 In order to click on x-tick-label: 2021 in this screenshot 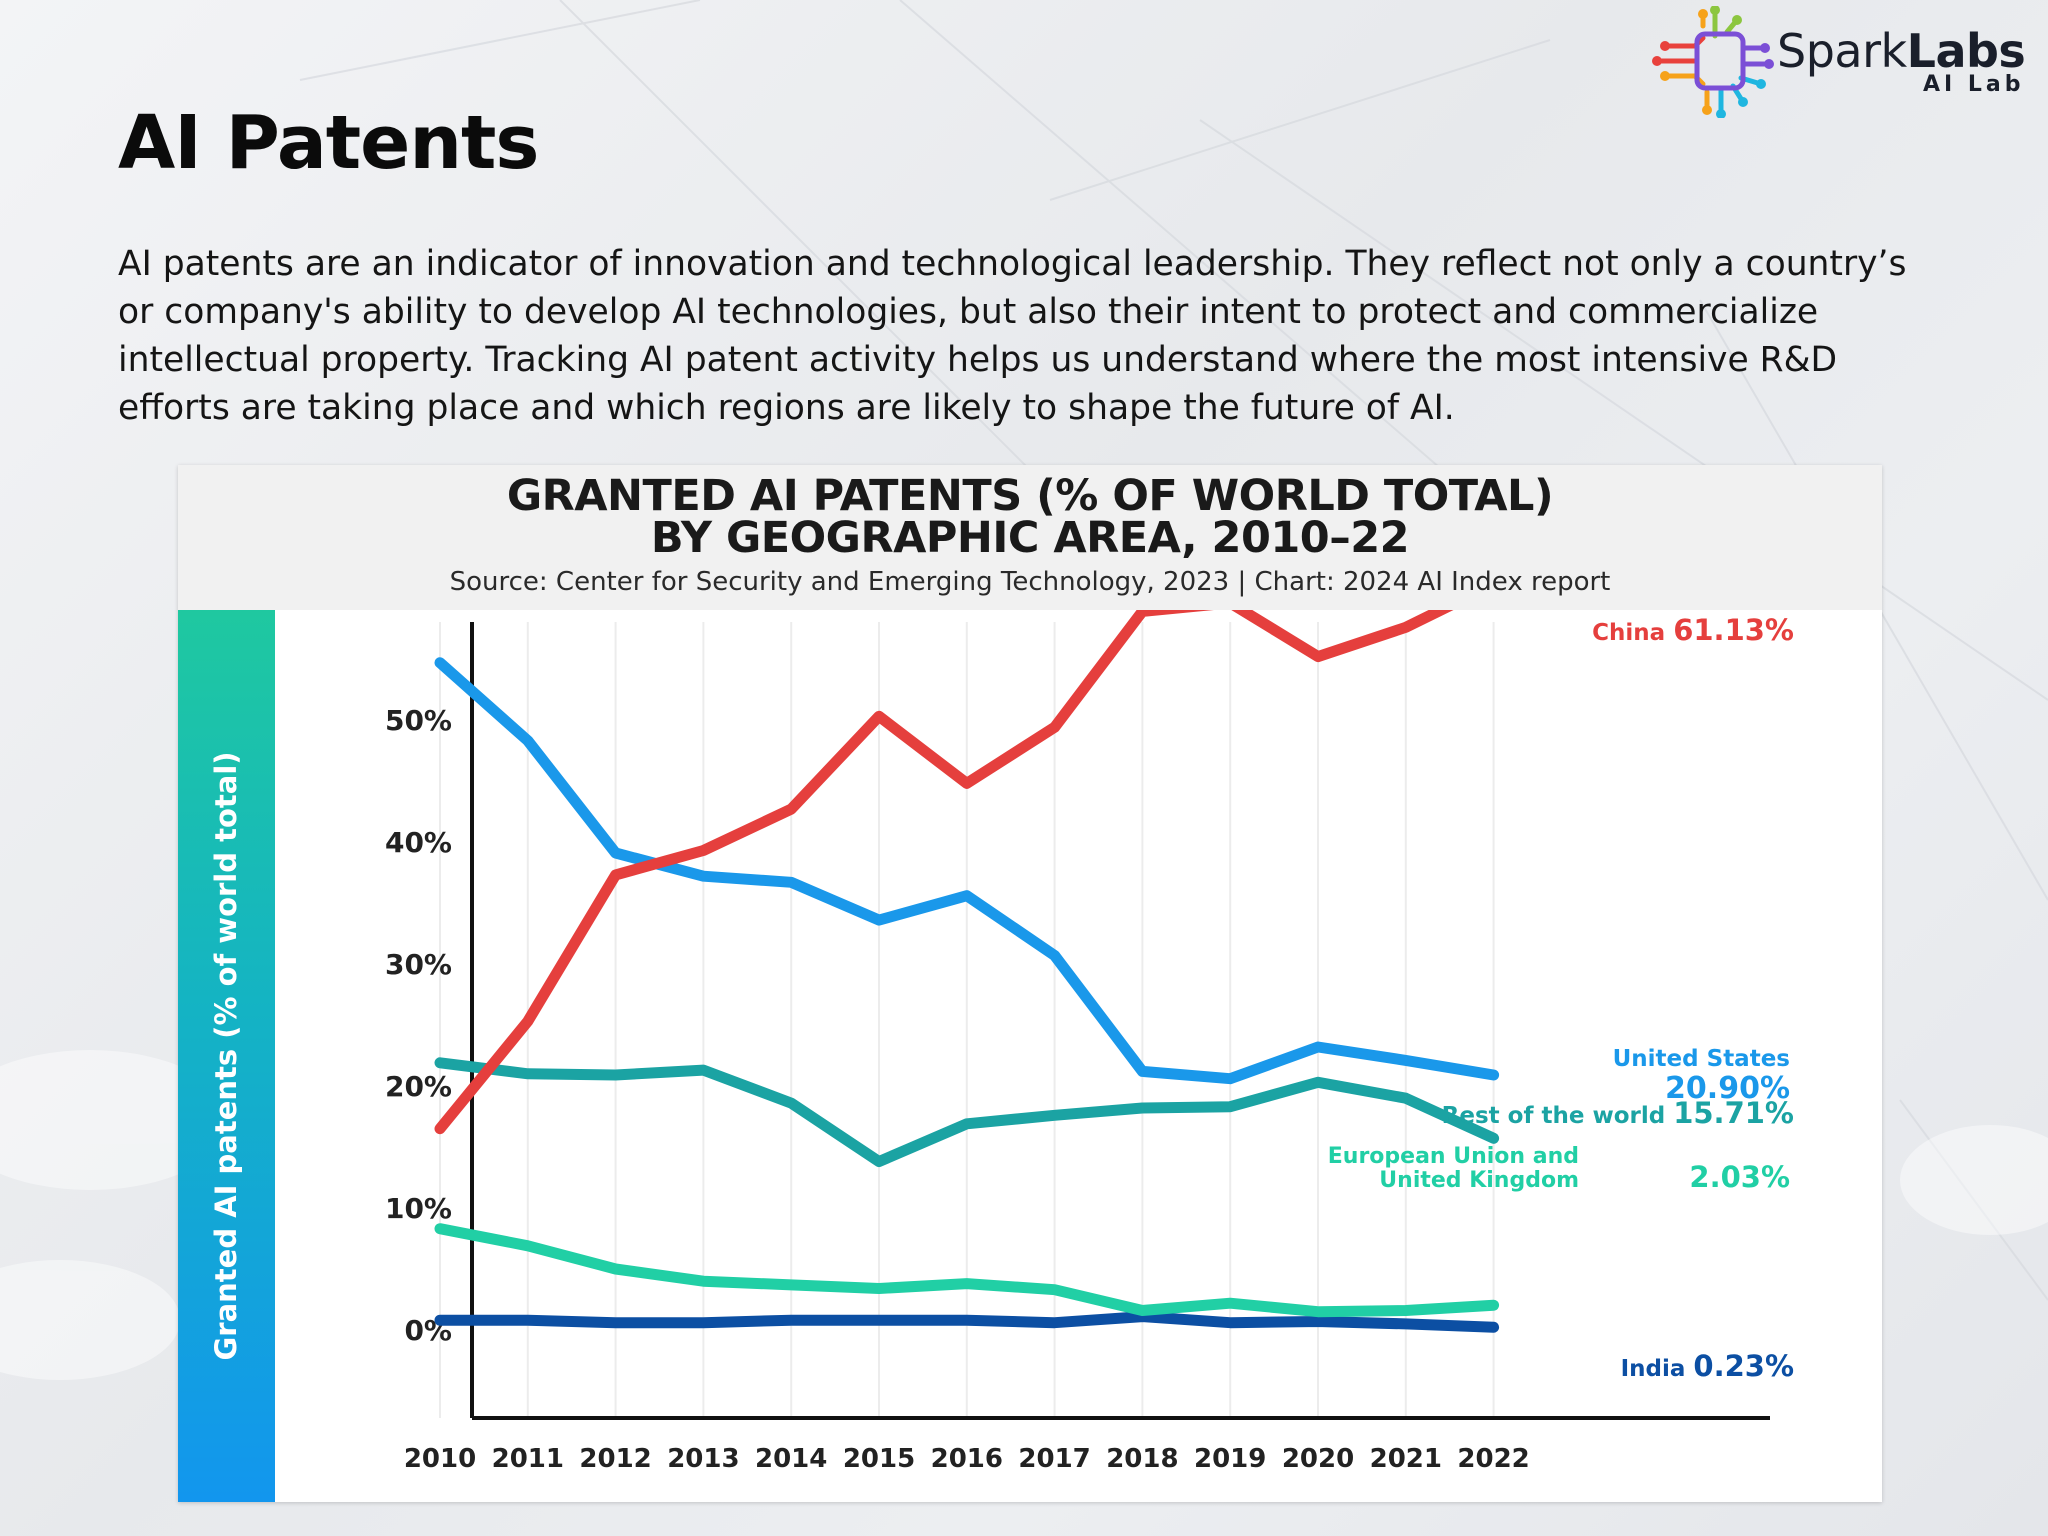, I will do `click(1406, 1459)`.